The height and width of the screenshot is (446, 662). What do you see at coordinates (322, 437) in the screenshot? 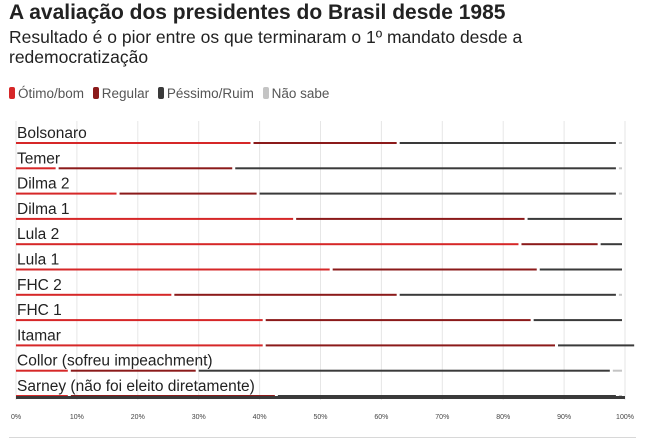
I see `footer-divider` at bounding box center [322, 437].